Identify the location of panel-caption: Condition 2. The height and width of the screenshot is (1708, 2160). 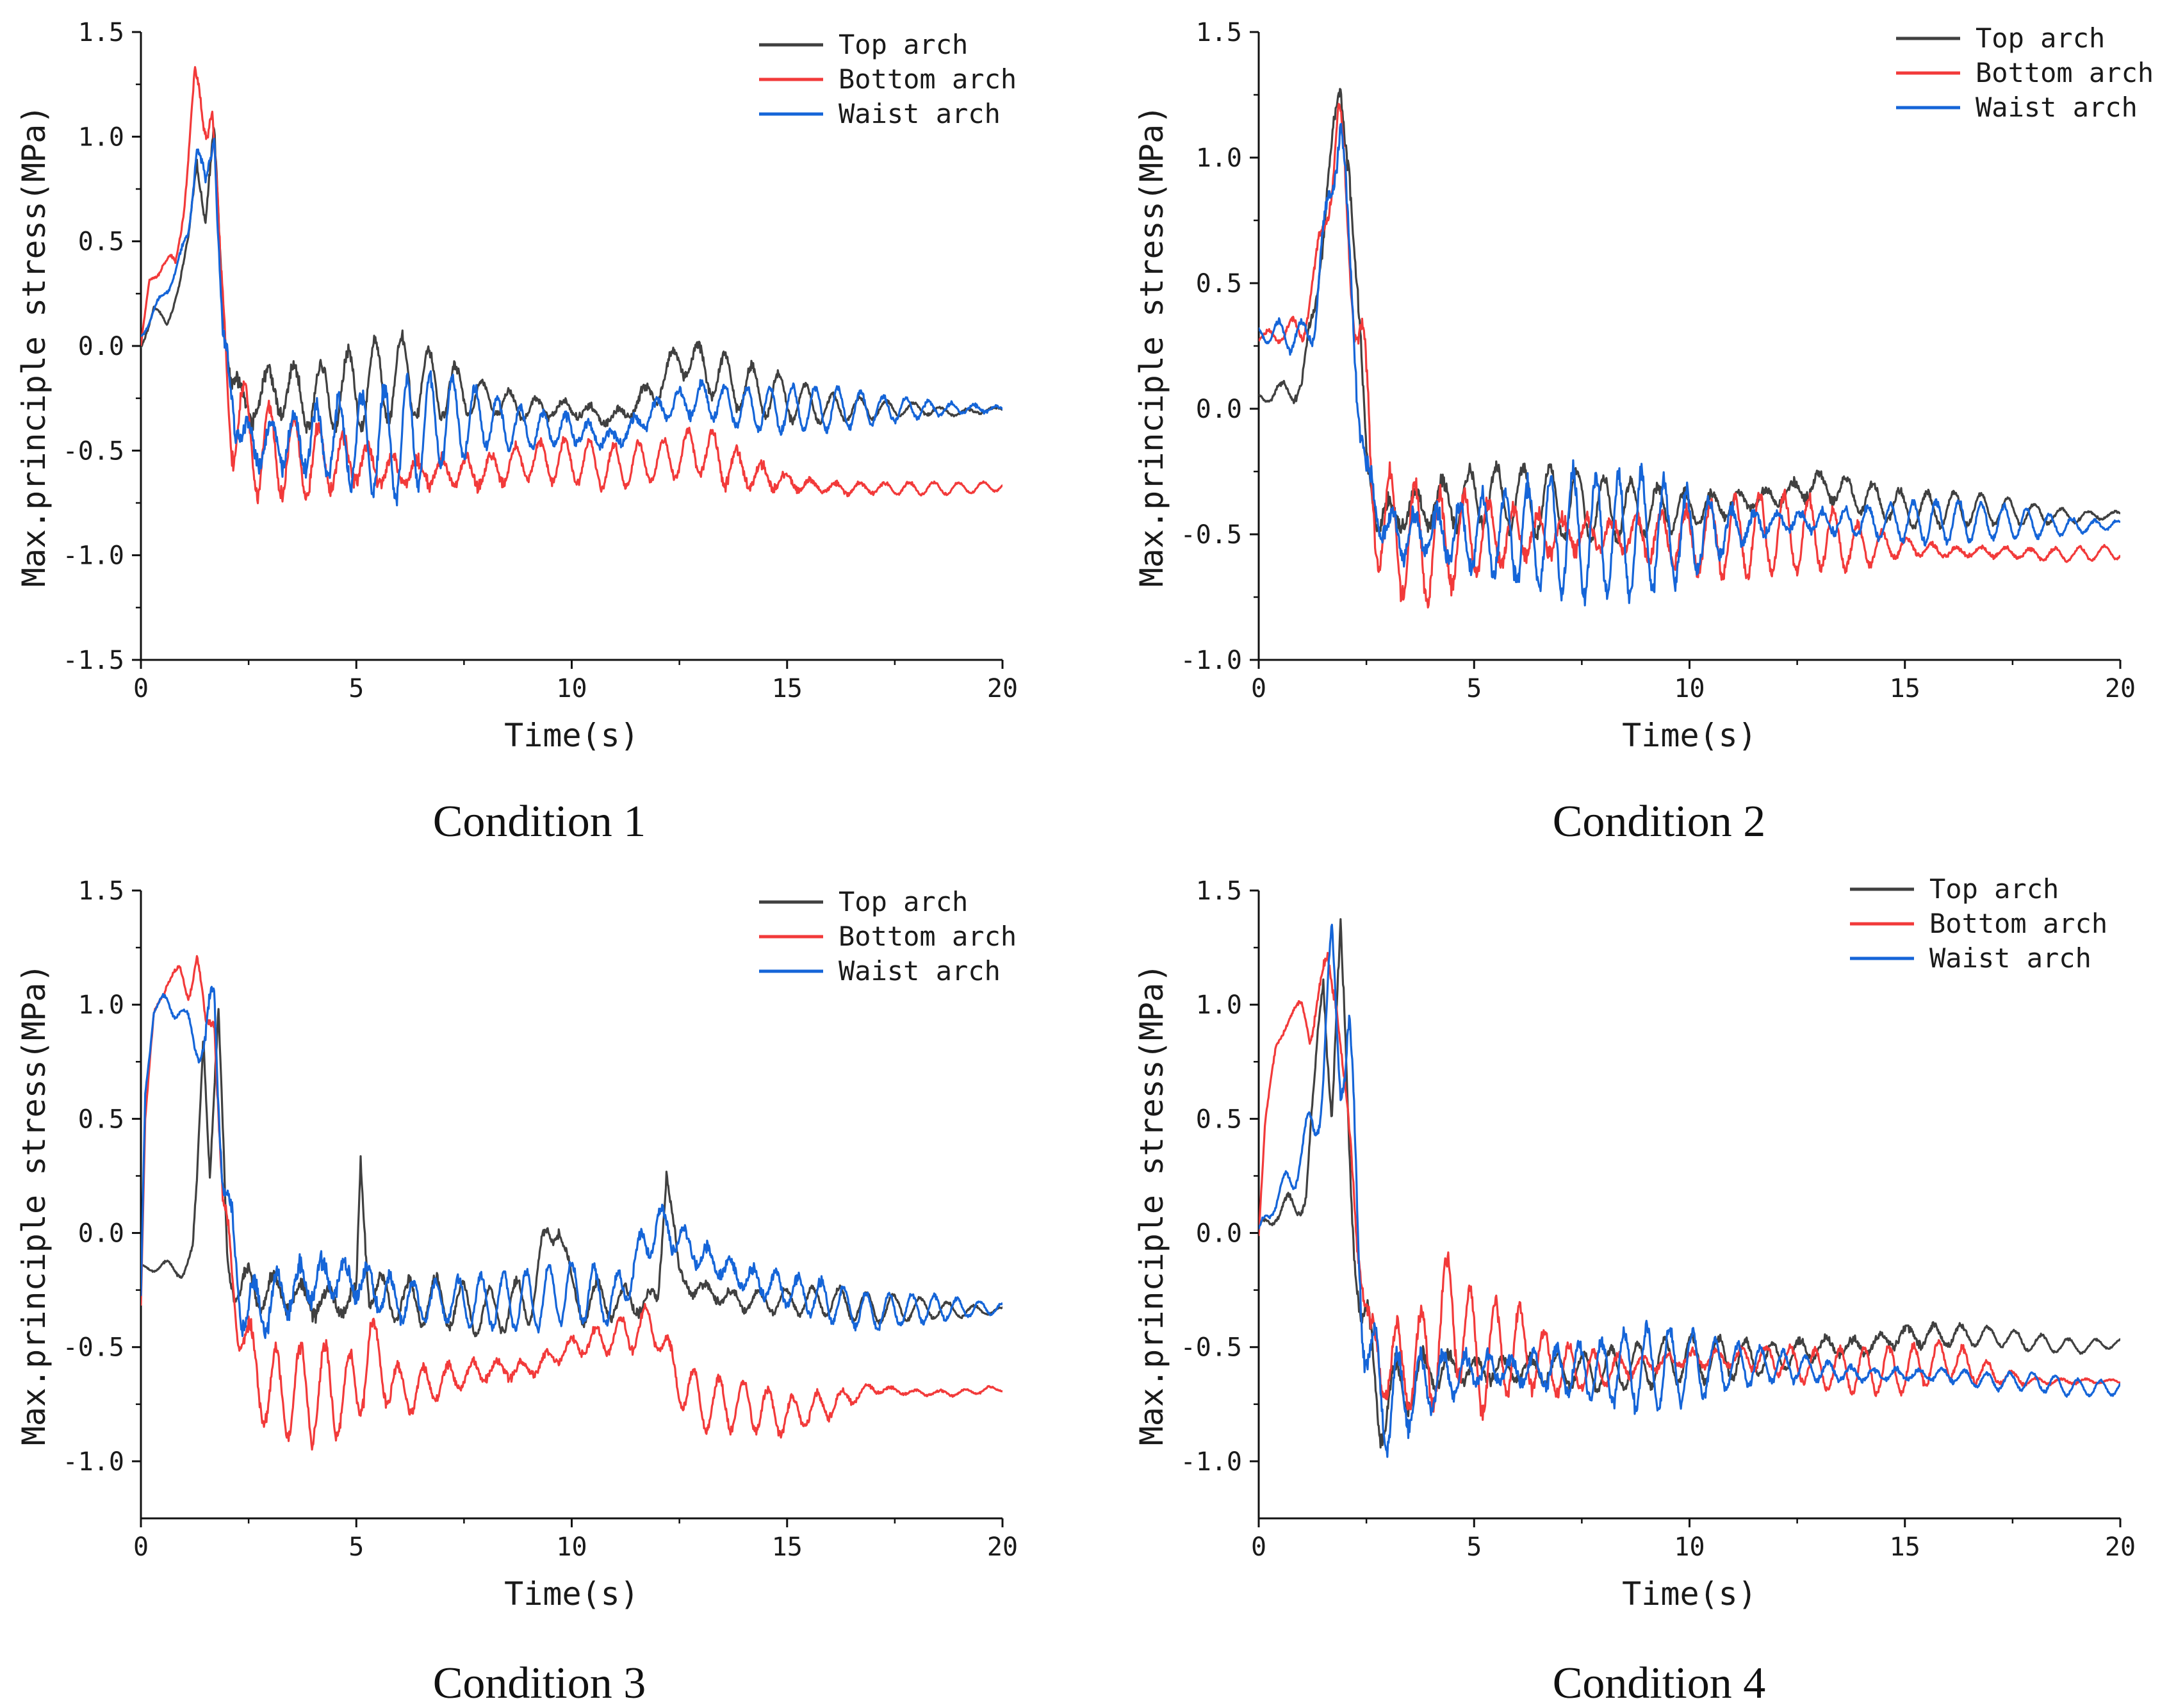
(1659, 822).